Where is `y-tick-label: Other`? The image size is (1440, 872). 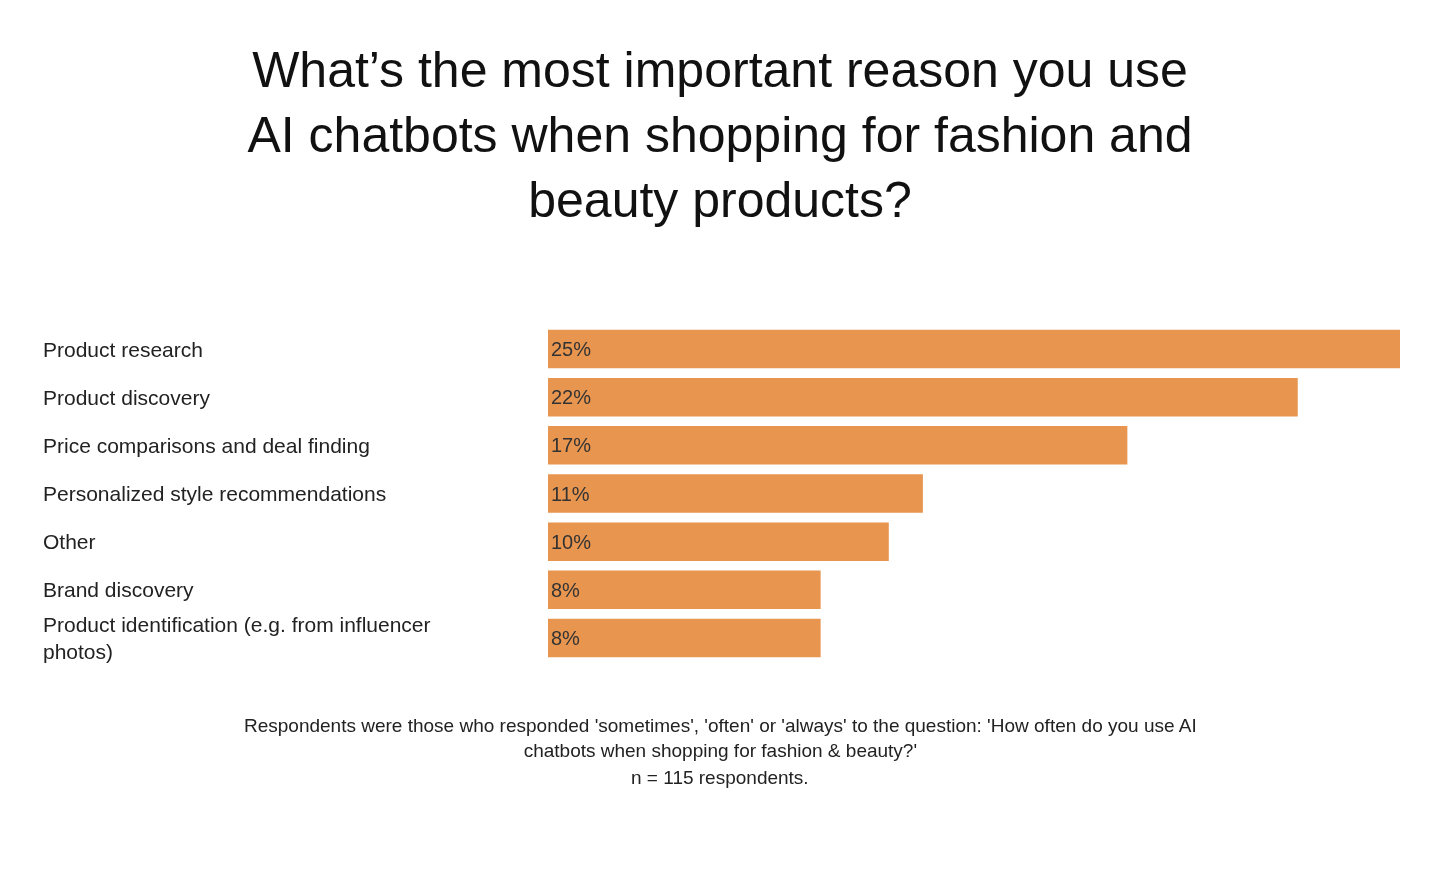 y-tick-label: Other is located at coordinates (69, 541).